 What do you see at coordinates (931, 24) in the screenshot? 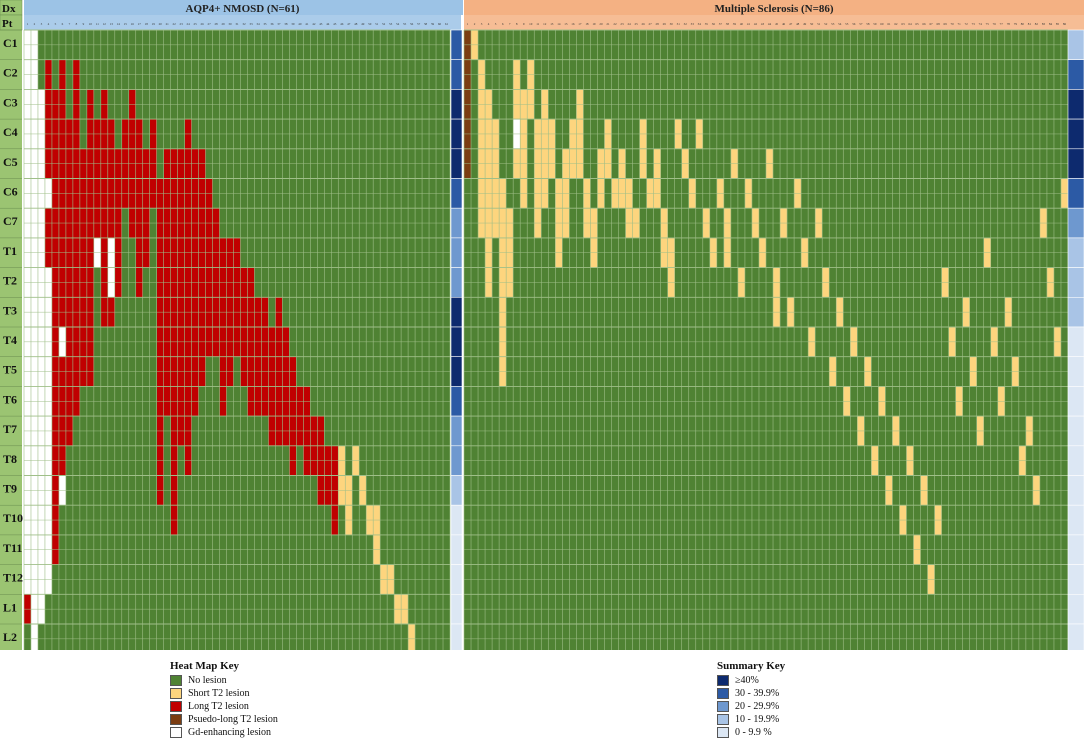
I see `patient-number: 67` at bounding box center [931, 24].